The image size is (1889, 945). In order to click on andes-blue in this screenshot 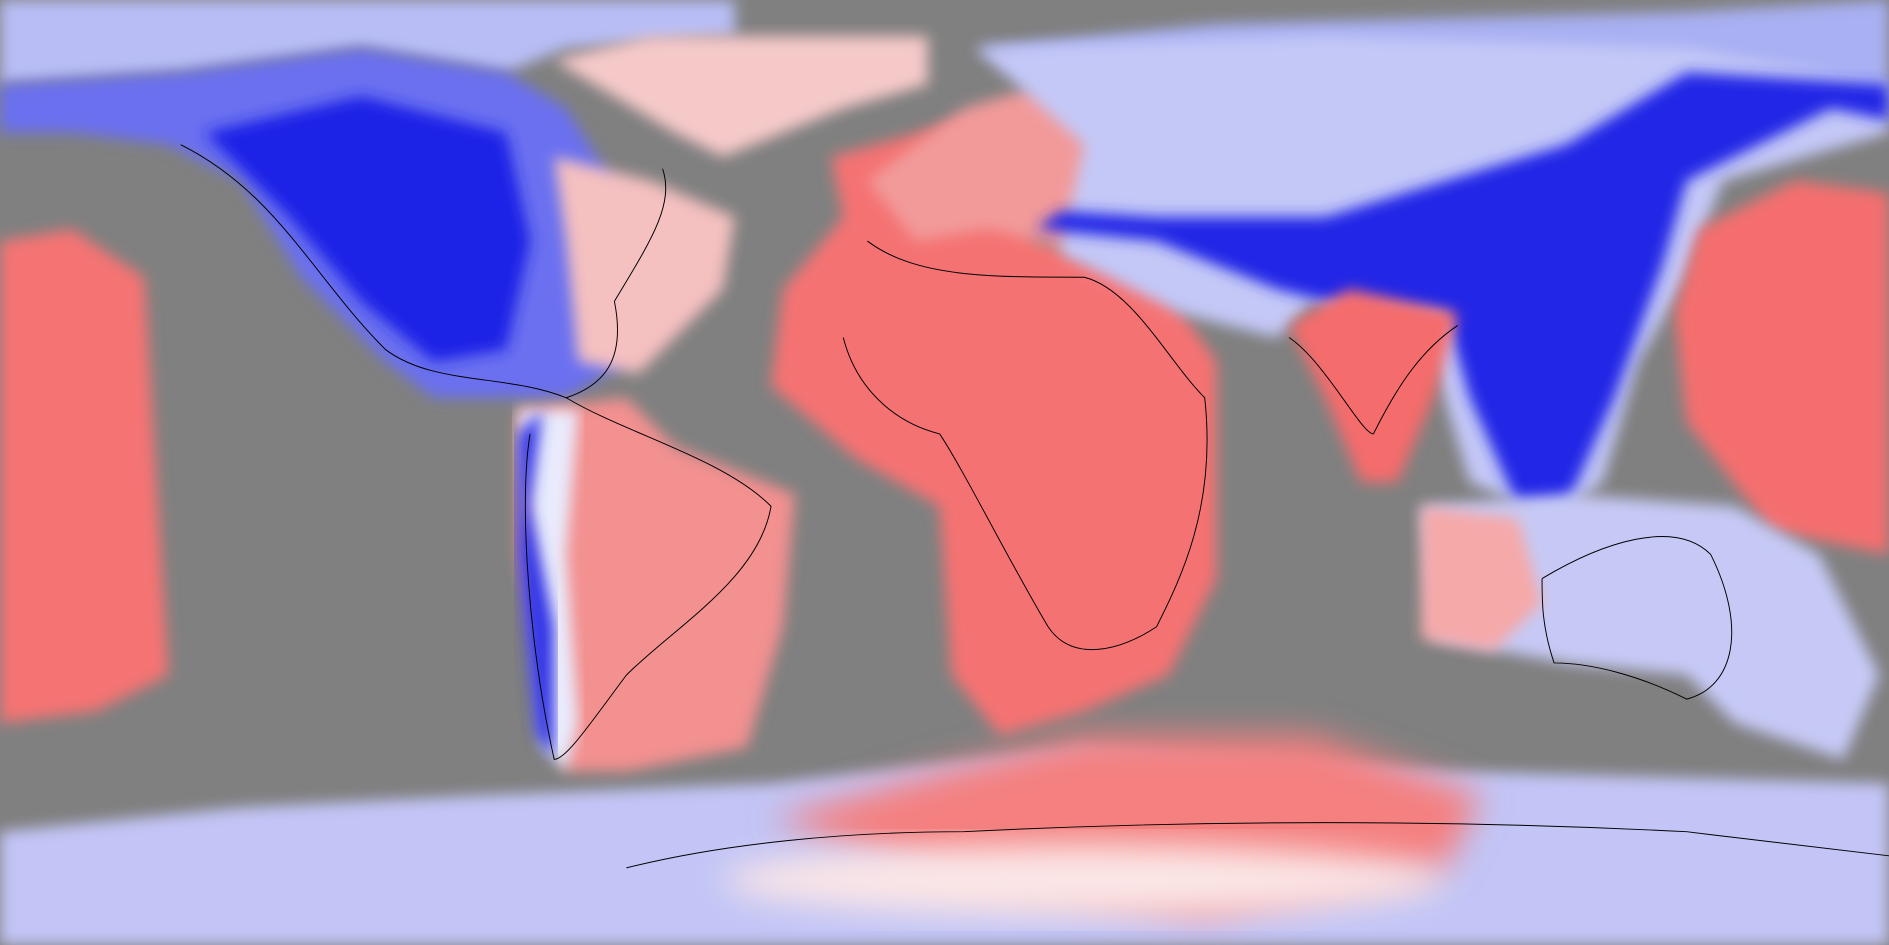, I will do `click(536, 584)`.